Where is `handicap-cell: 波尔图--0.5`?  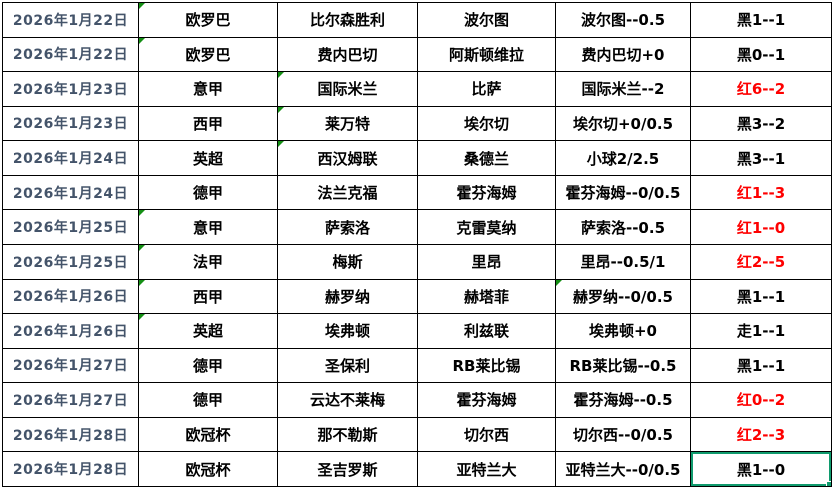 handicap-cell: 波尔图--0.5 is located at coordinates (623, 20).